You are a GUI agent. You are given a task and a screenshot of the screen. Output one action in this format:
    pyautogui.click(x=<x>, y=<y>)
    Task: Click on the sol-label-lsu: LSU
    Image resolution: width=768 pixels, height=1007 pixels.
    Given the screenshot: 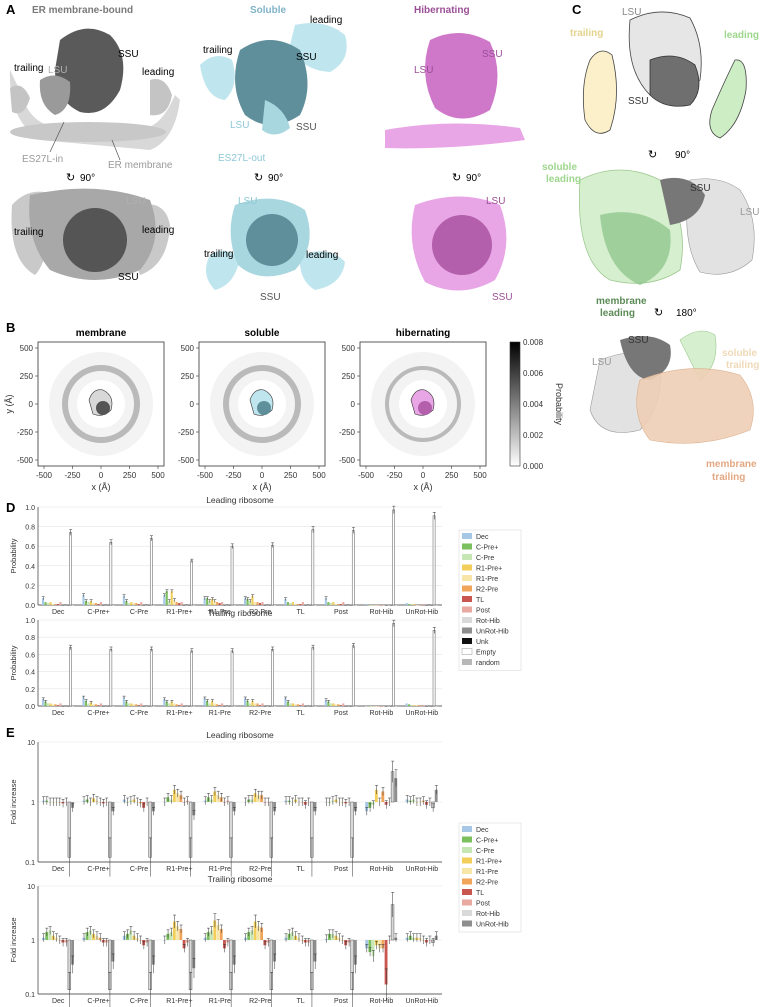 What is the action you would take?
    pyautogui.click(x=239, y=125)
    